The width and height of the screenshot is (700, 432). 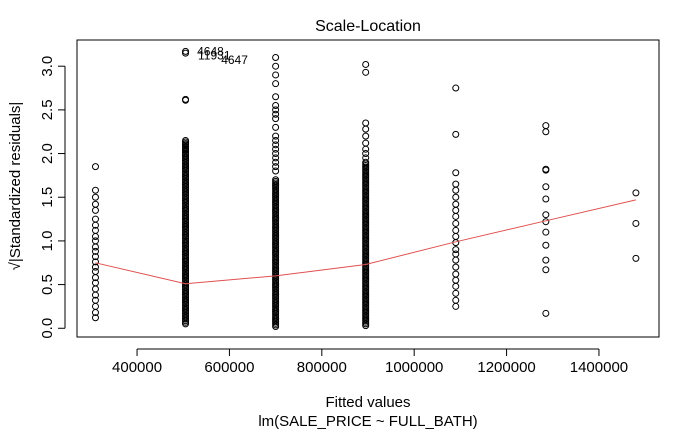 What do you see at coordinates (137, 367) in the screenshot?
I see `x-tick-label: 400000` at bounding box center [137, 367].